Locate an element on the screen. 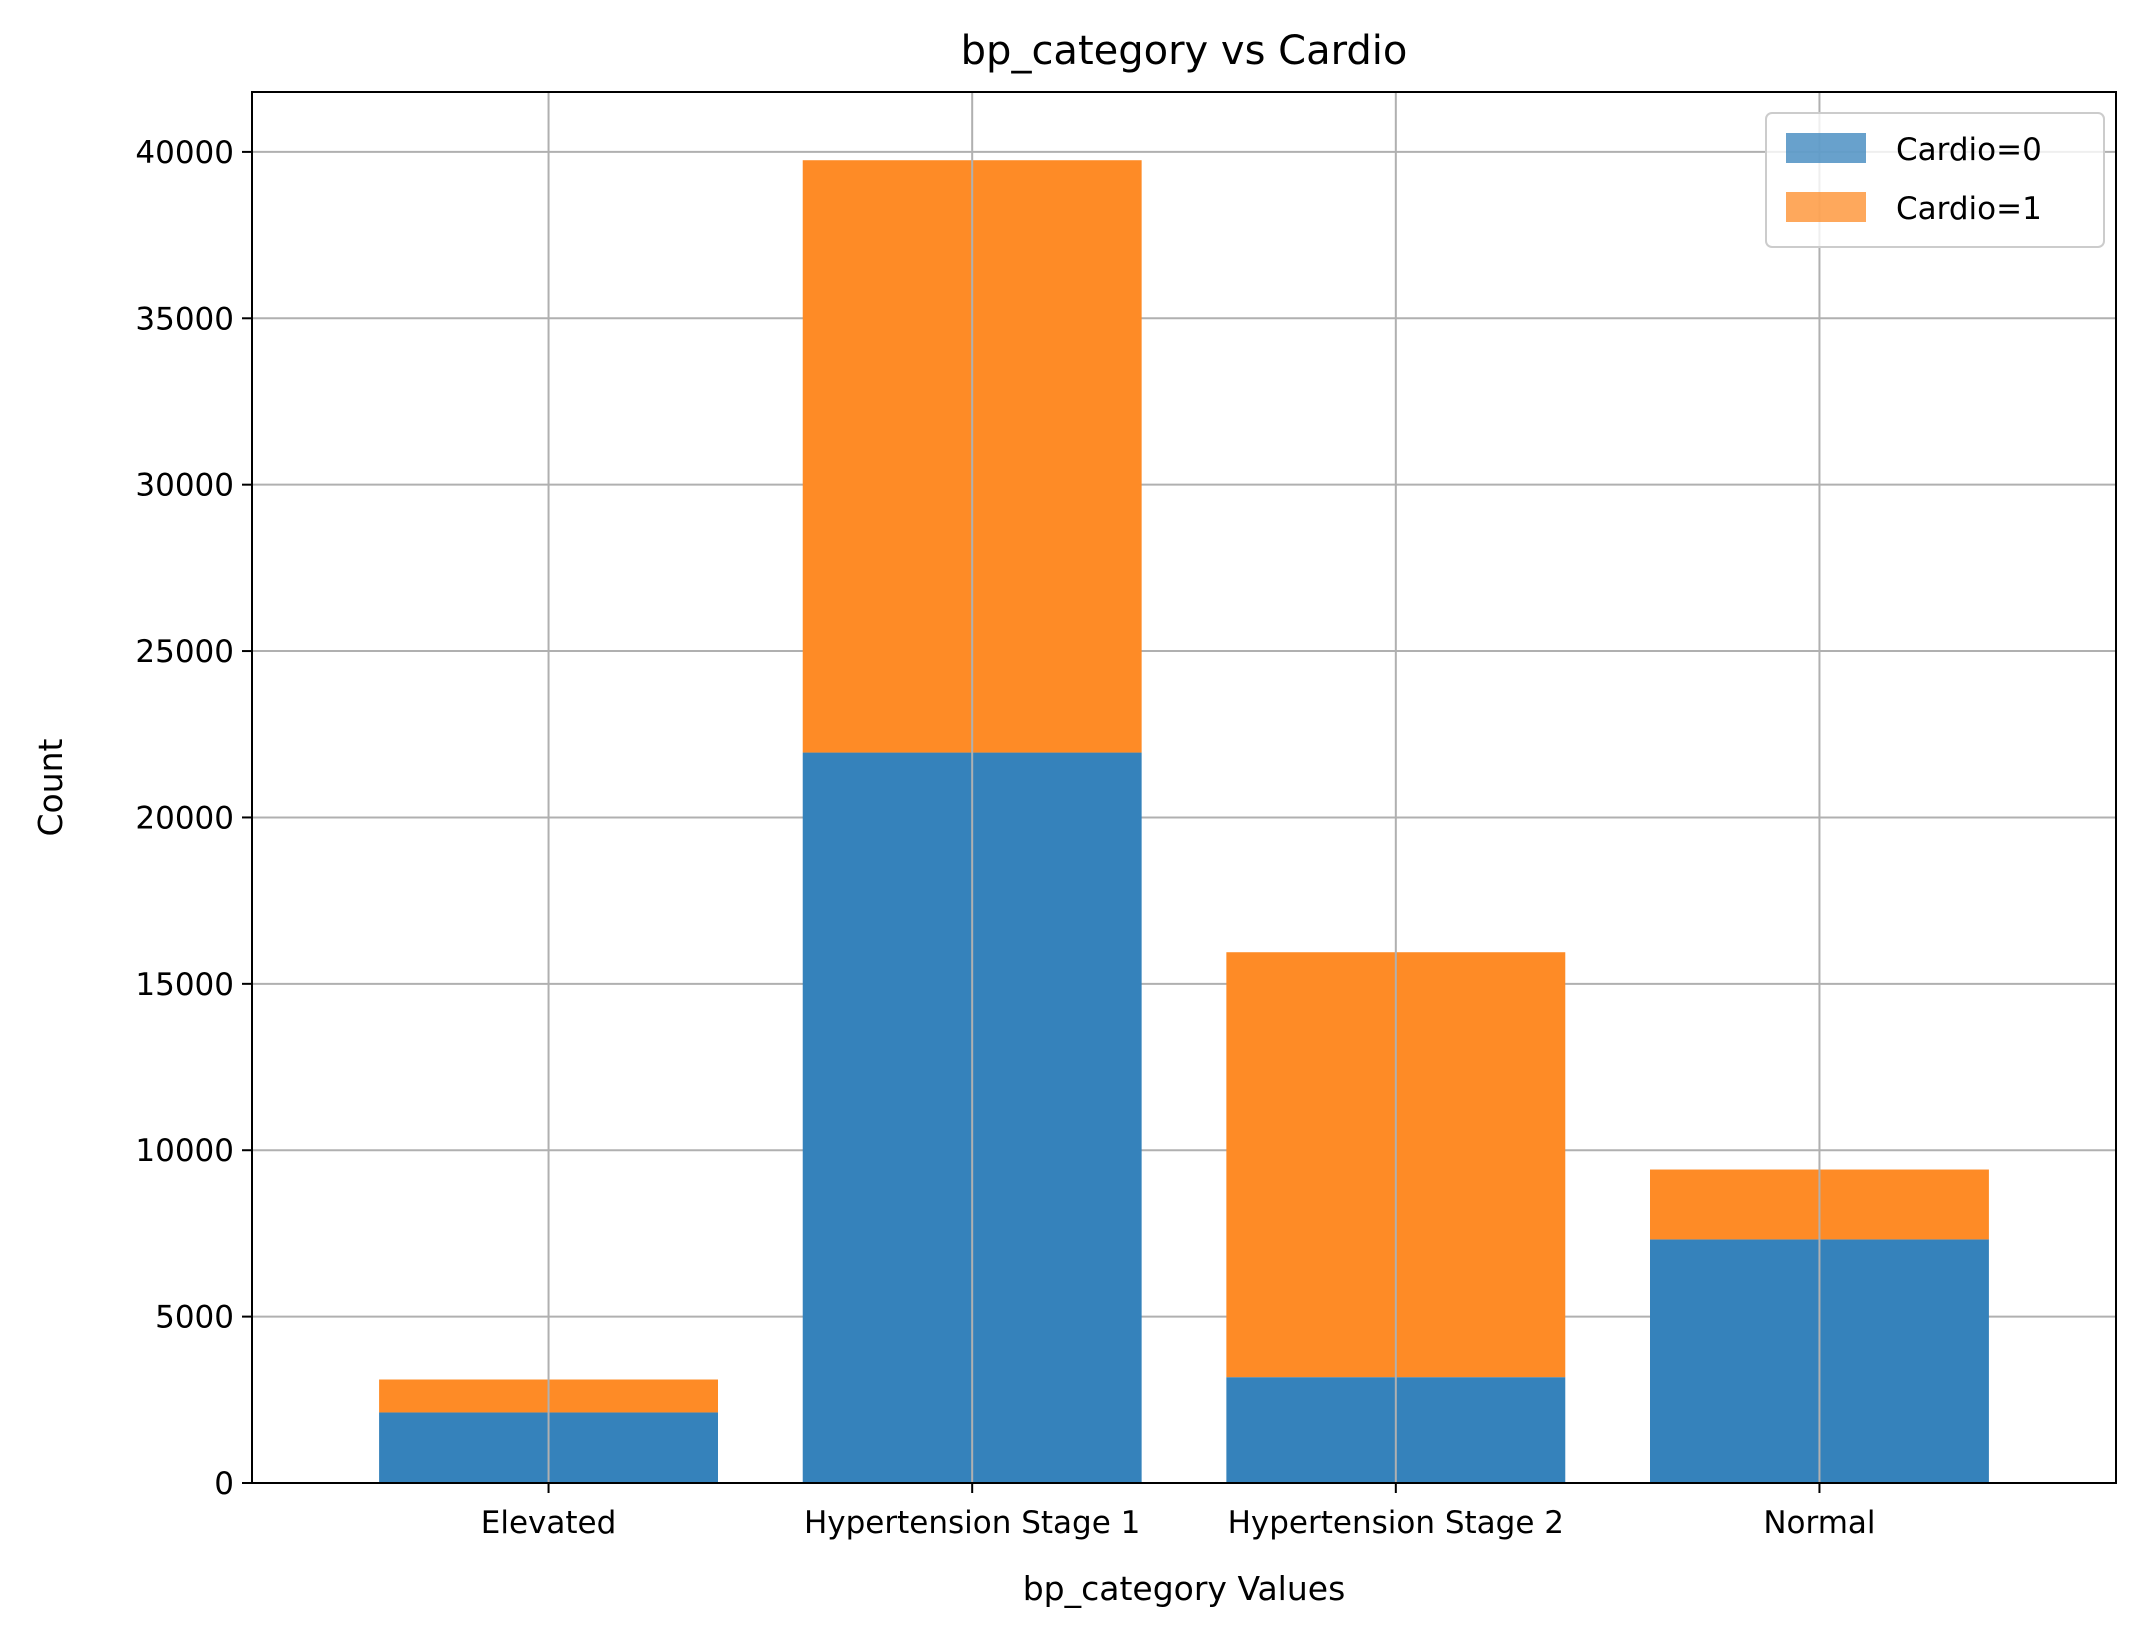  y-tick-label: 25000 is located at coordinates (184, 652).